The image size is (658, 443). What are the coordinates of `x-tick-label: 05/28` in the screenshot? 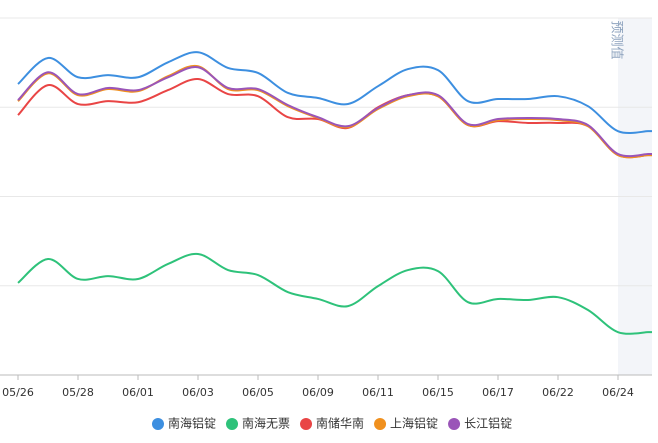 It's located at (78, 392).